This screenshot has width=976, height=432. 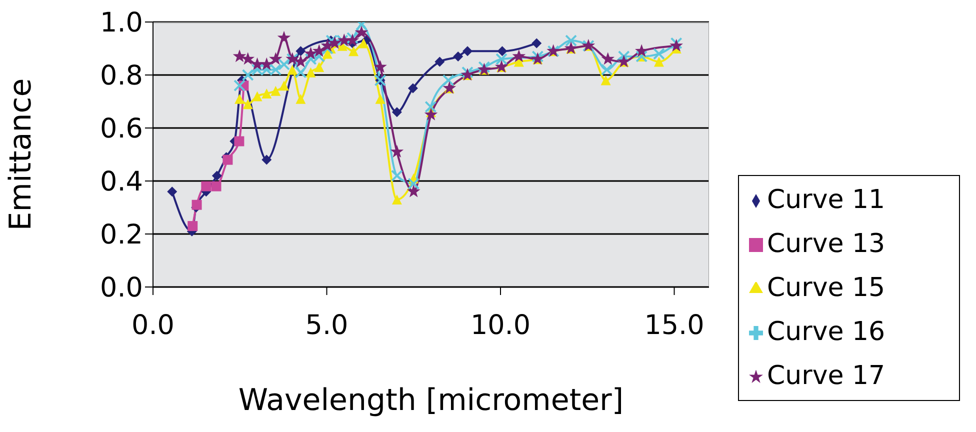 I want to click on x-tick-label: 10.0, so click(x=500, y=326).